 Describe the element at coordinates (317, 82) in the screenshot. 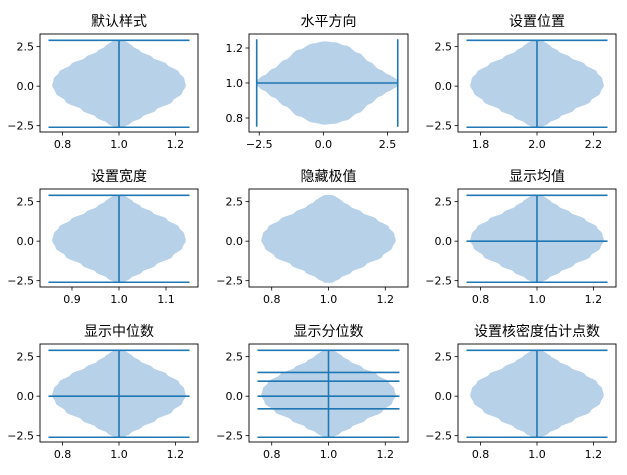

I see `subplot-2: −2.5 0.0 2.5 0.8 1.0 1.2 水平方向` at that location.